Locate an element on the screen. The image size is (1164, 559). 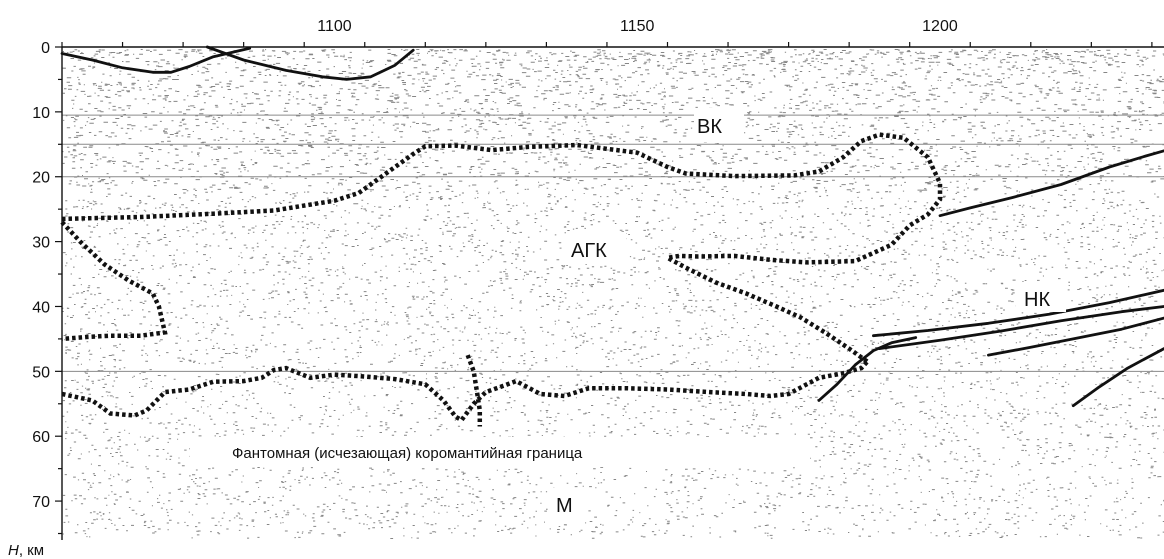
line-nk-upper is located at coordinates (1051, 183).